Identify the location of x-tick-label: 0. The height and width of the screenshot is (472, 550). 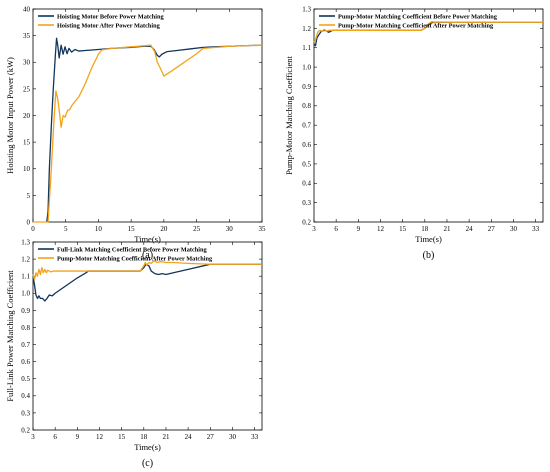
(33, 229).